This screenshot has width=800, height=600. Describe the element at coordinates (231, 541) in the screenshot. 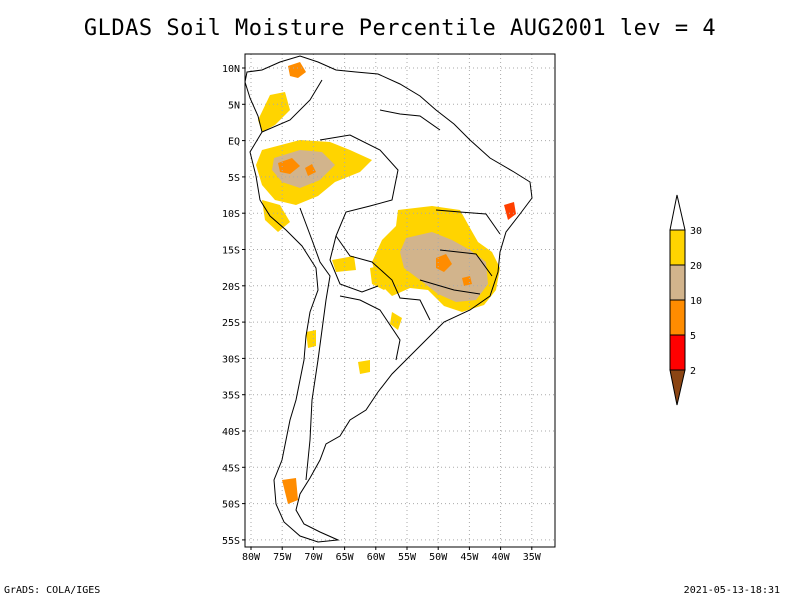

I see `lat-tick-55s: 55S` at that location.